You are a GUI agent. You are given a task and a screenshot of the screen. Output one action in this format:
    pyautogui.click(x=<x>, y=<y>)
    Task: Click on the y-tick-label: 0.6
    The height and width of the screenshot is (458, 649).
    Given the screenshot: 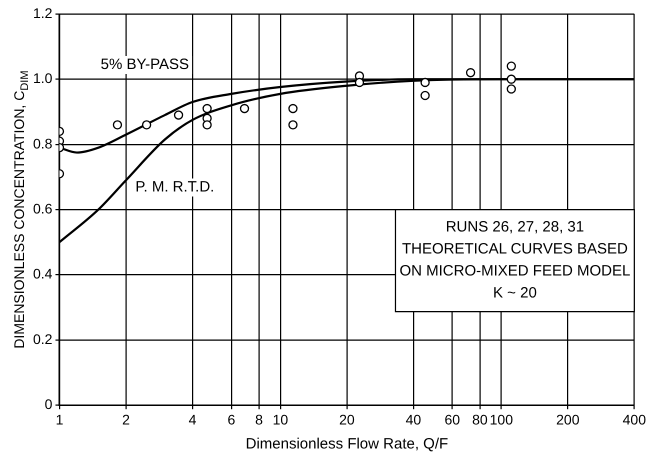 What is the action you would take?
    pyautogui.click(x=42, y=208)
    